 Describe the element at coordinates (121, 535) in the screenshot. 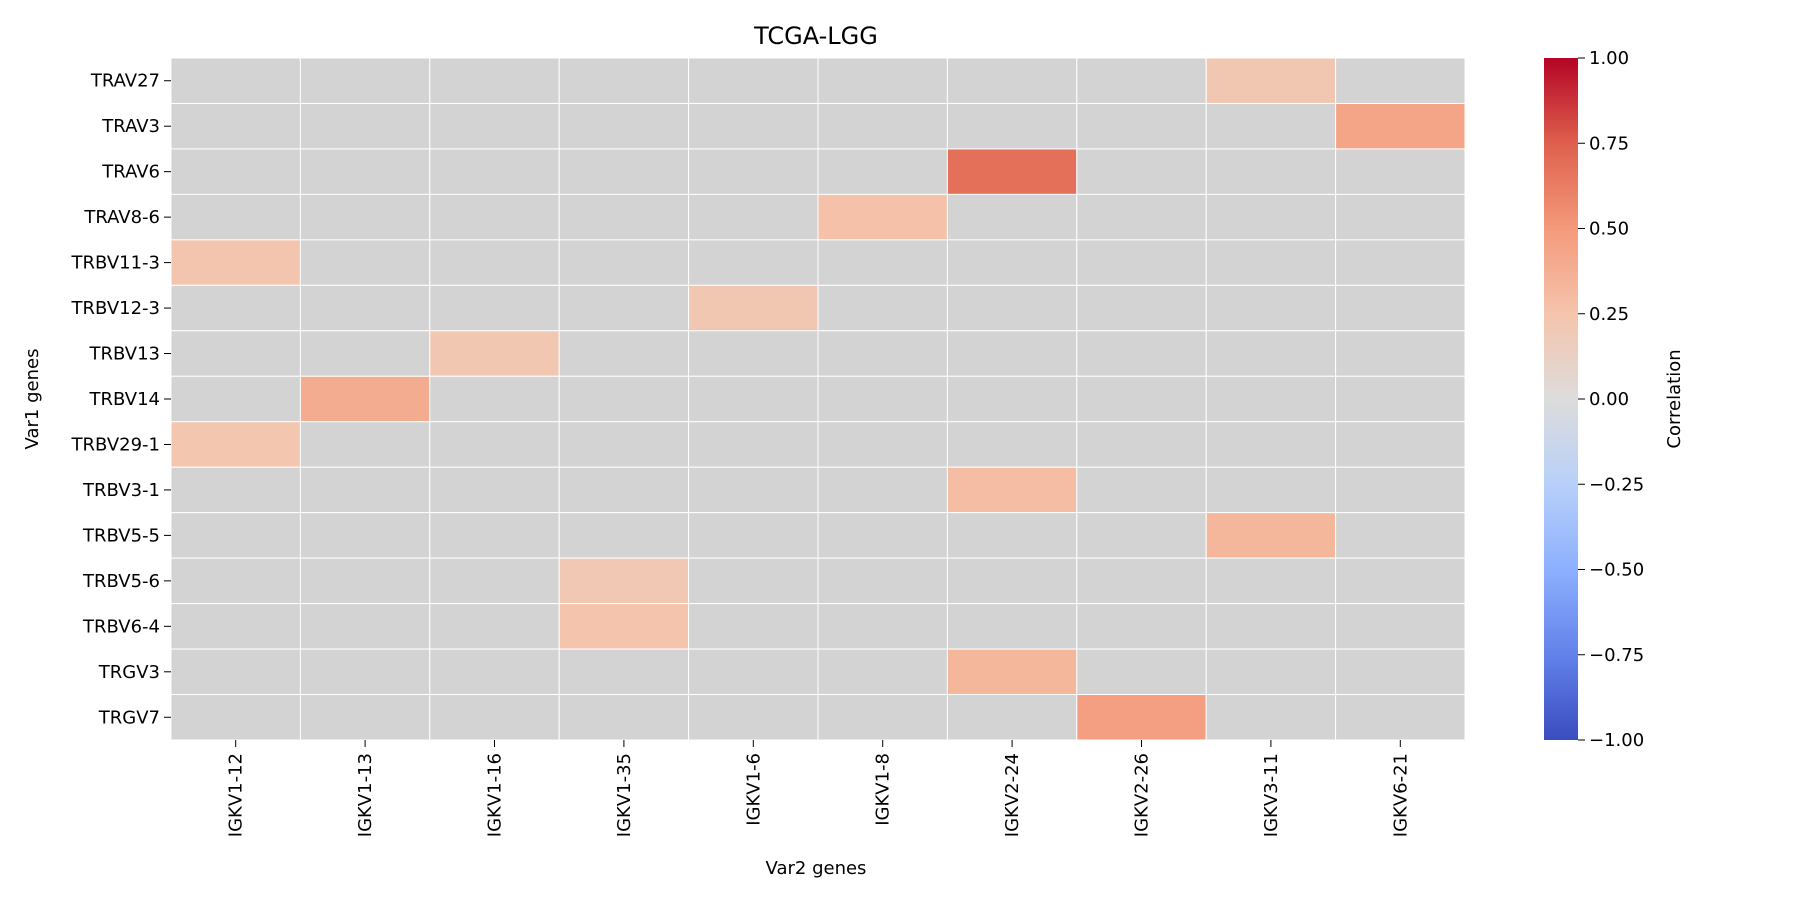

I see `y-tick-label: TRBV5-5` at that location.